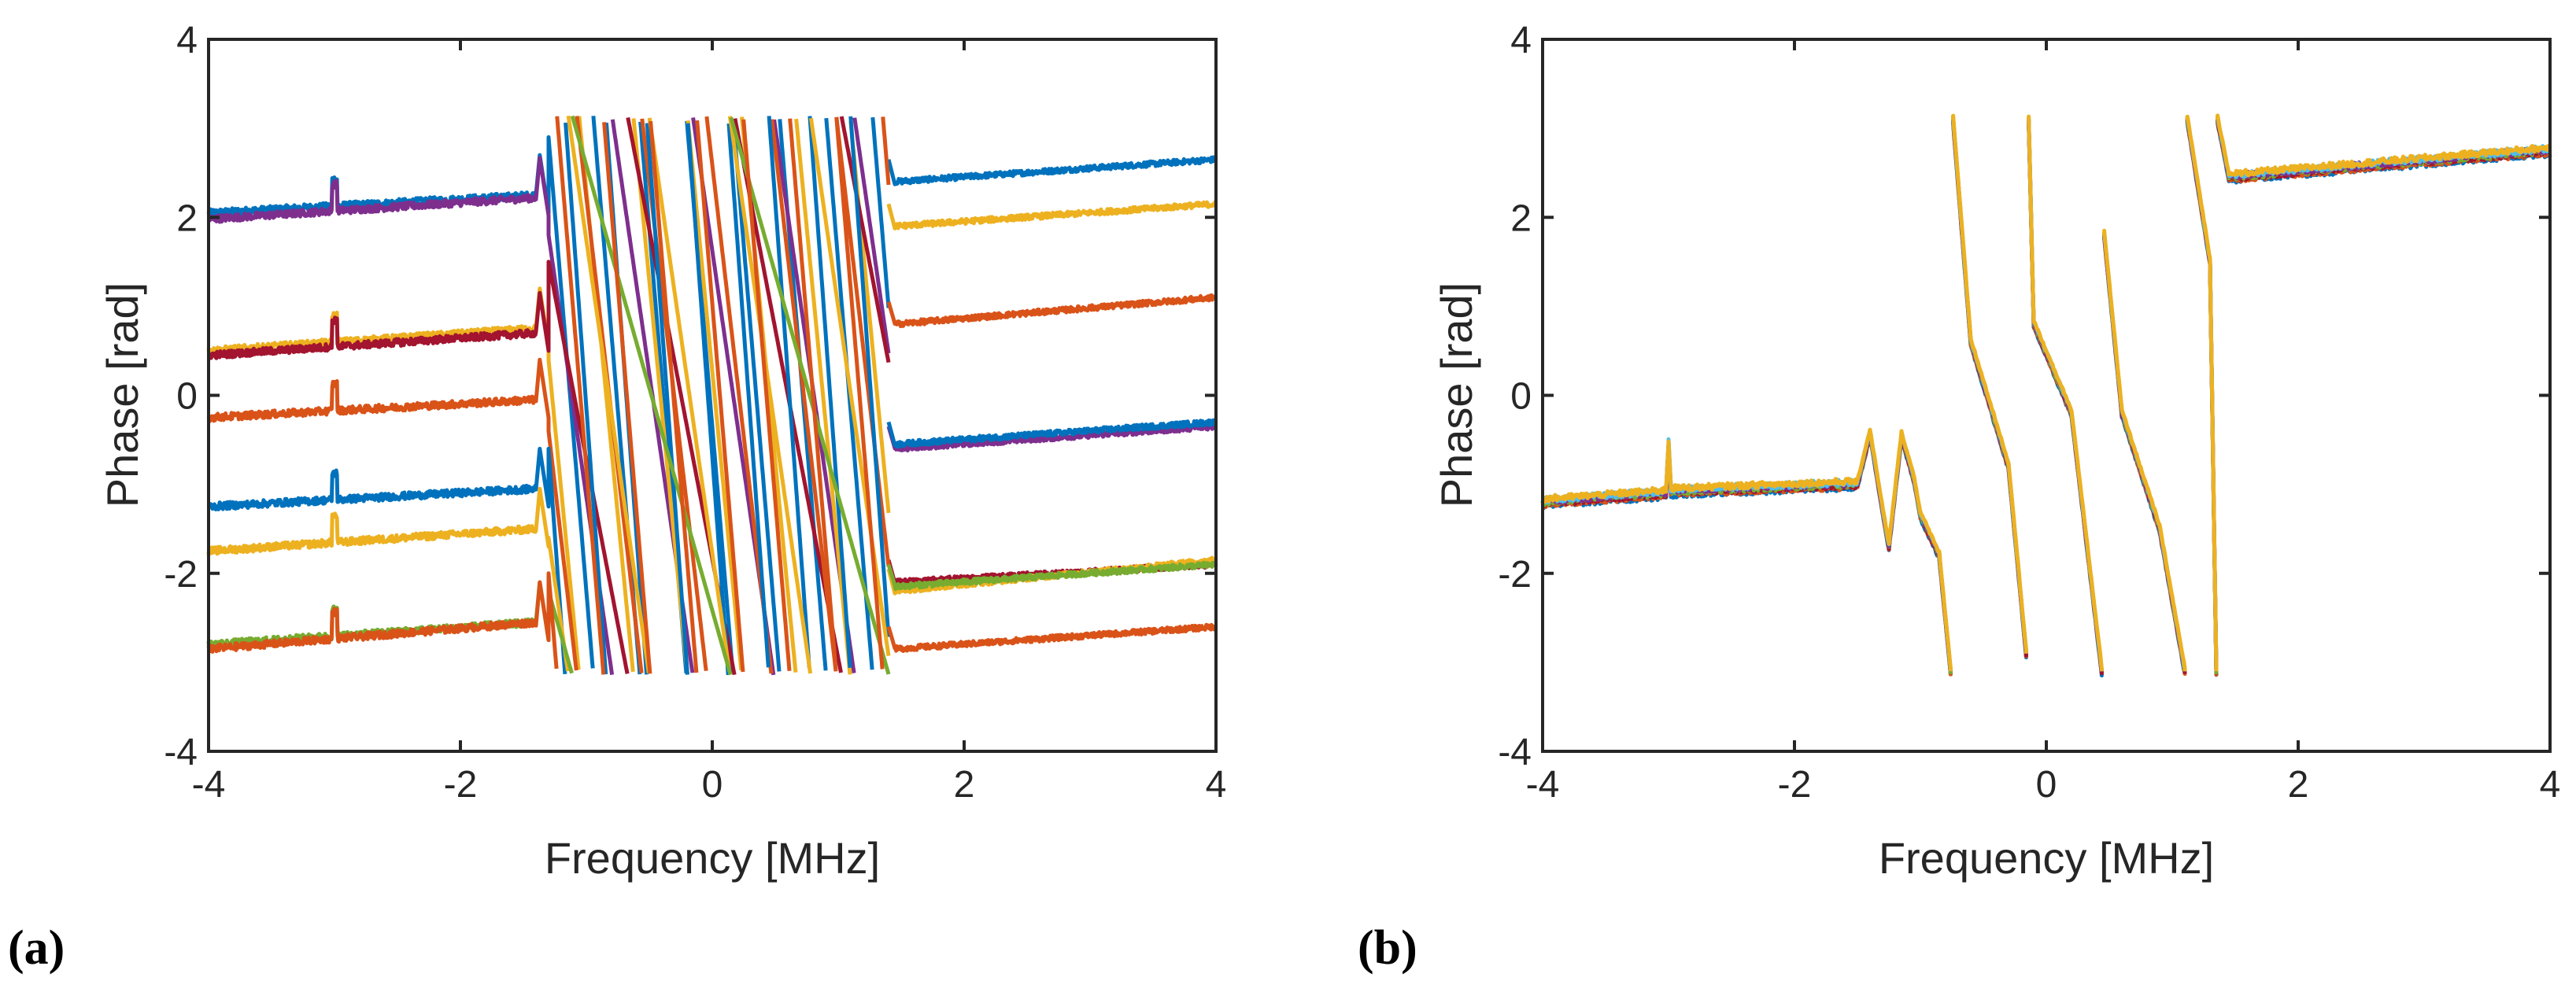 The image size is (2576, 996). Describe the element at coordinates (1387, 948) in the screenshot. I see `panel-b-label: (b)` at that location.